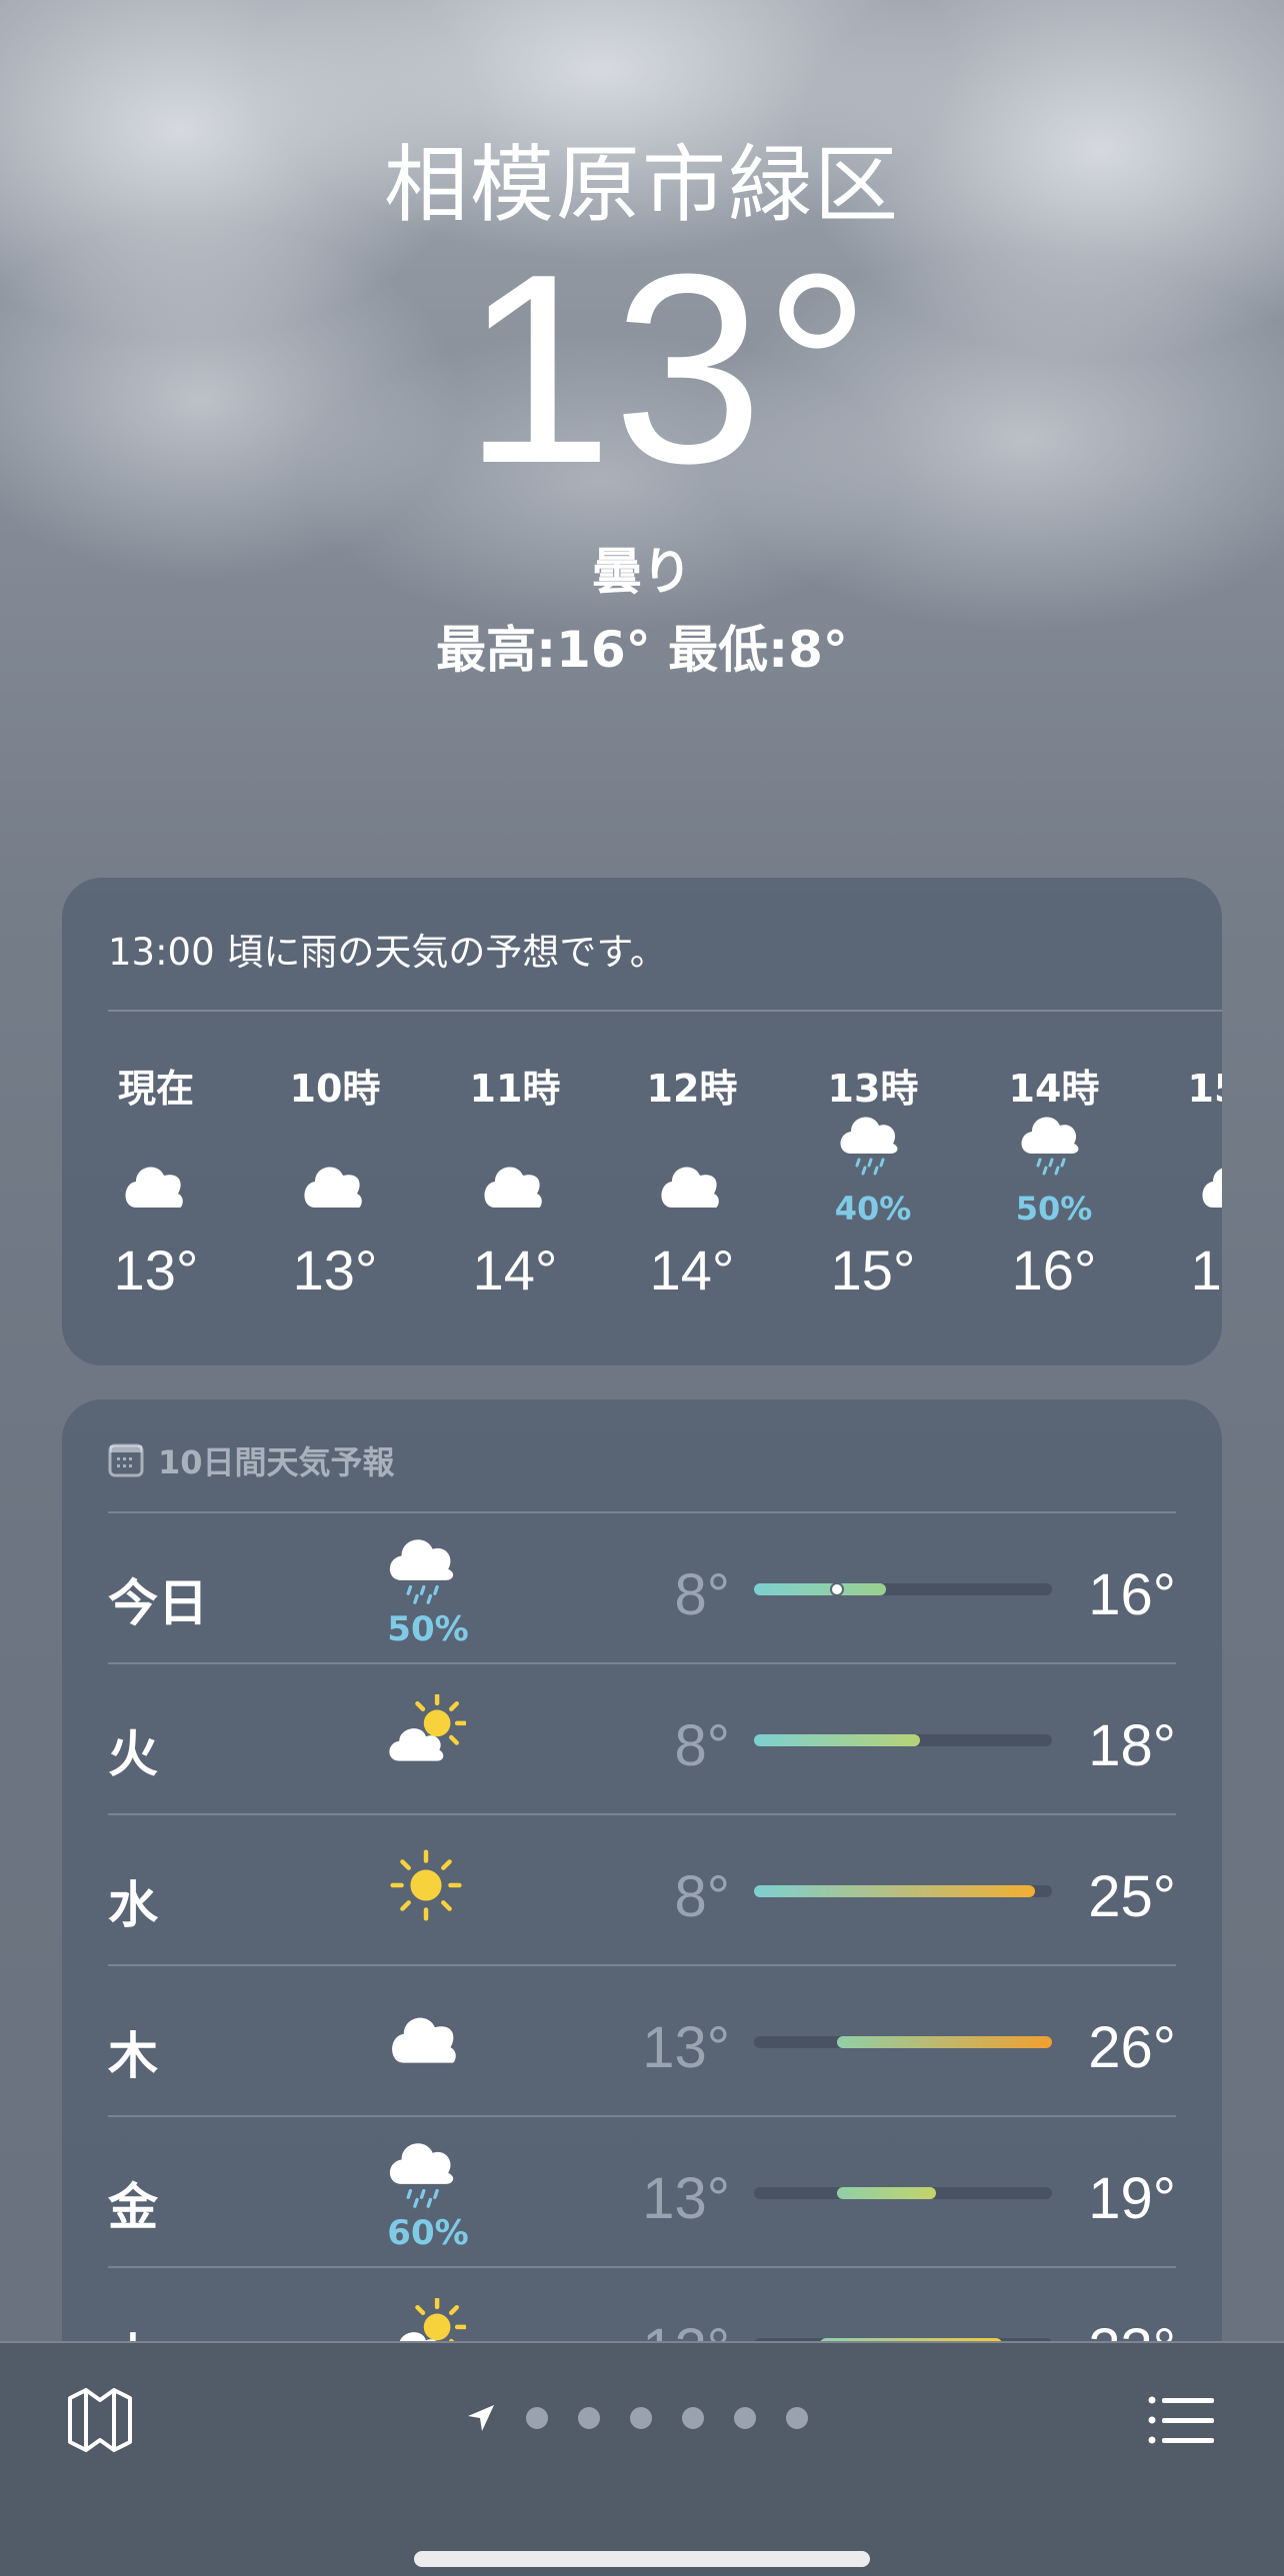 Image resolution: width=1284 pixels, height=2576 pixels. I want to click on current-temp-marker, so click(836, 1589).